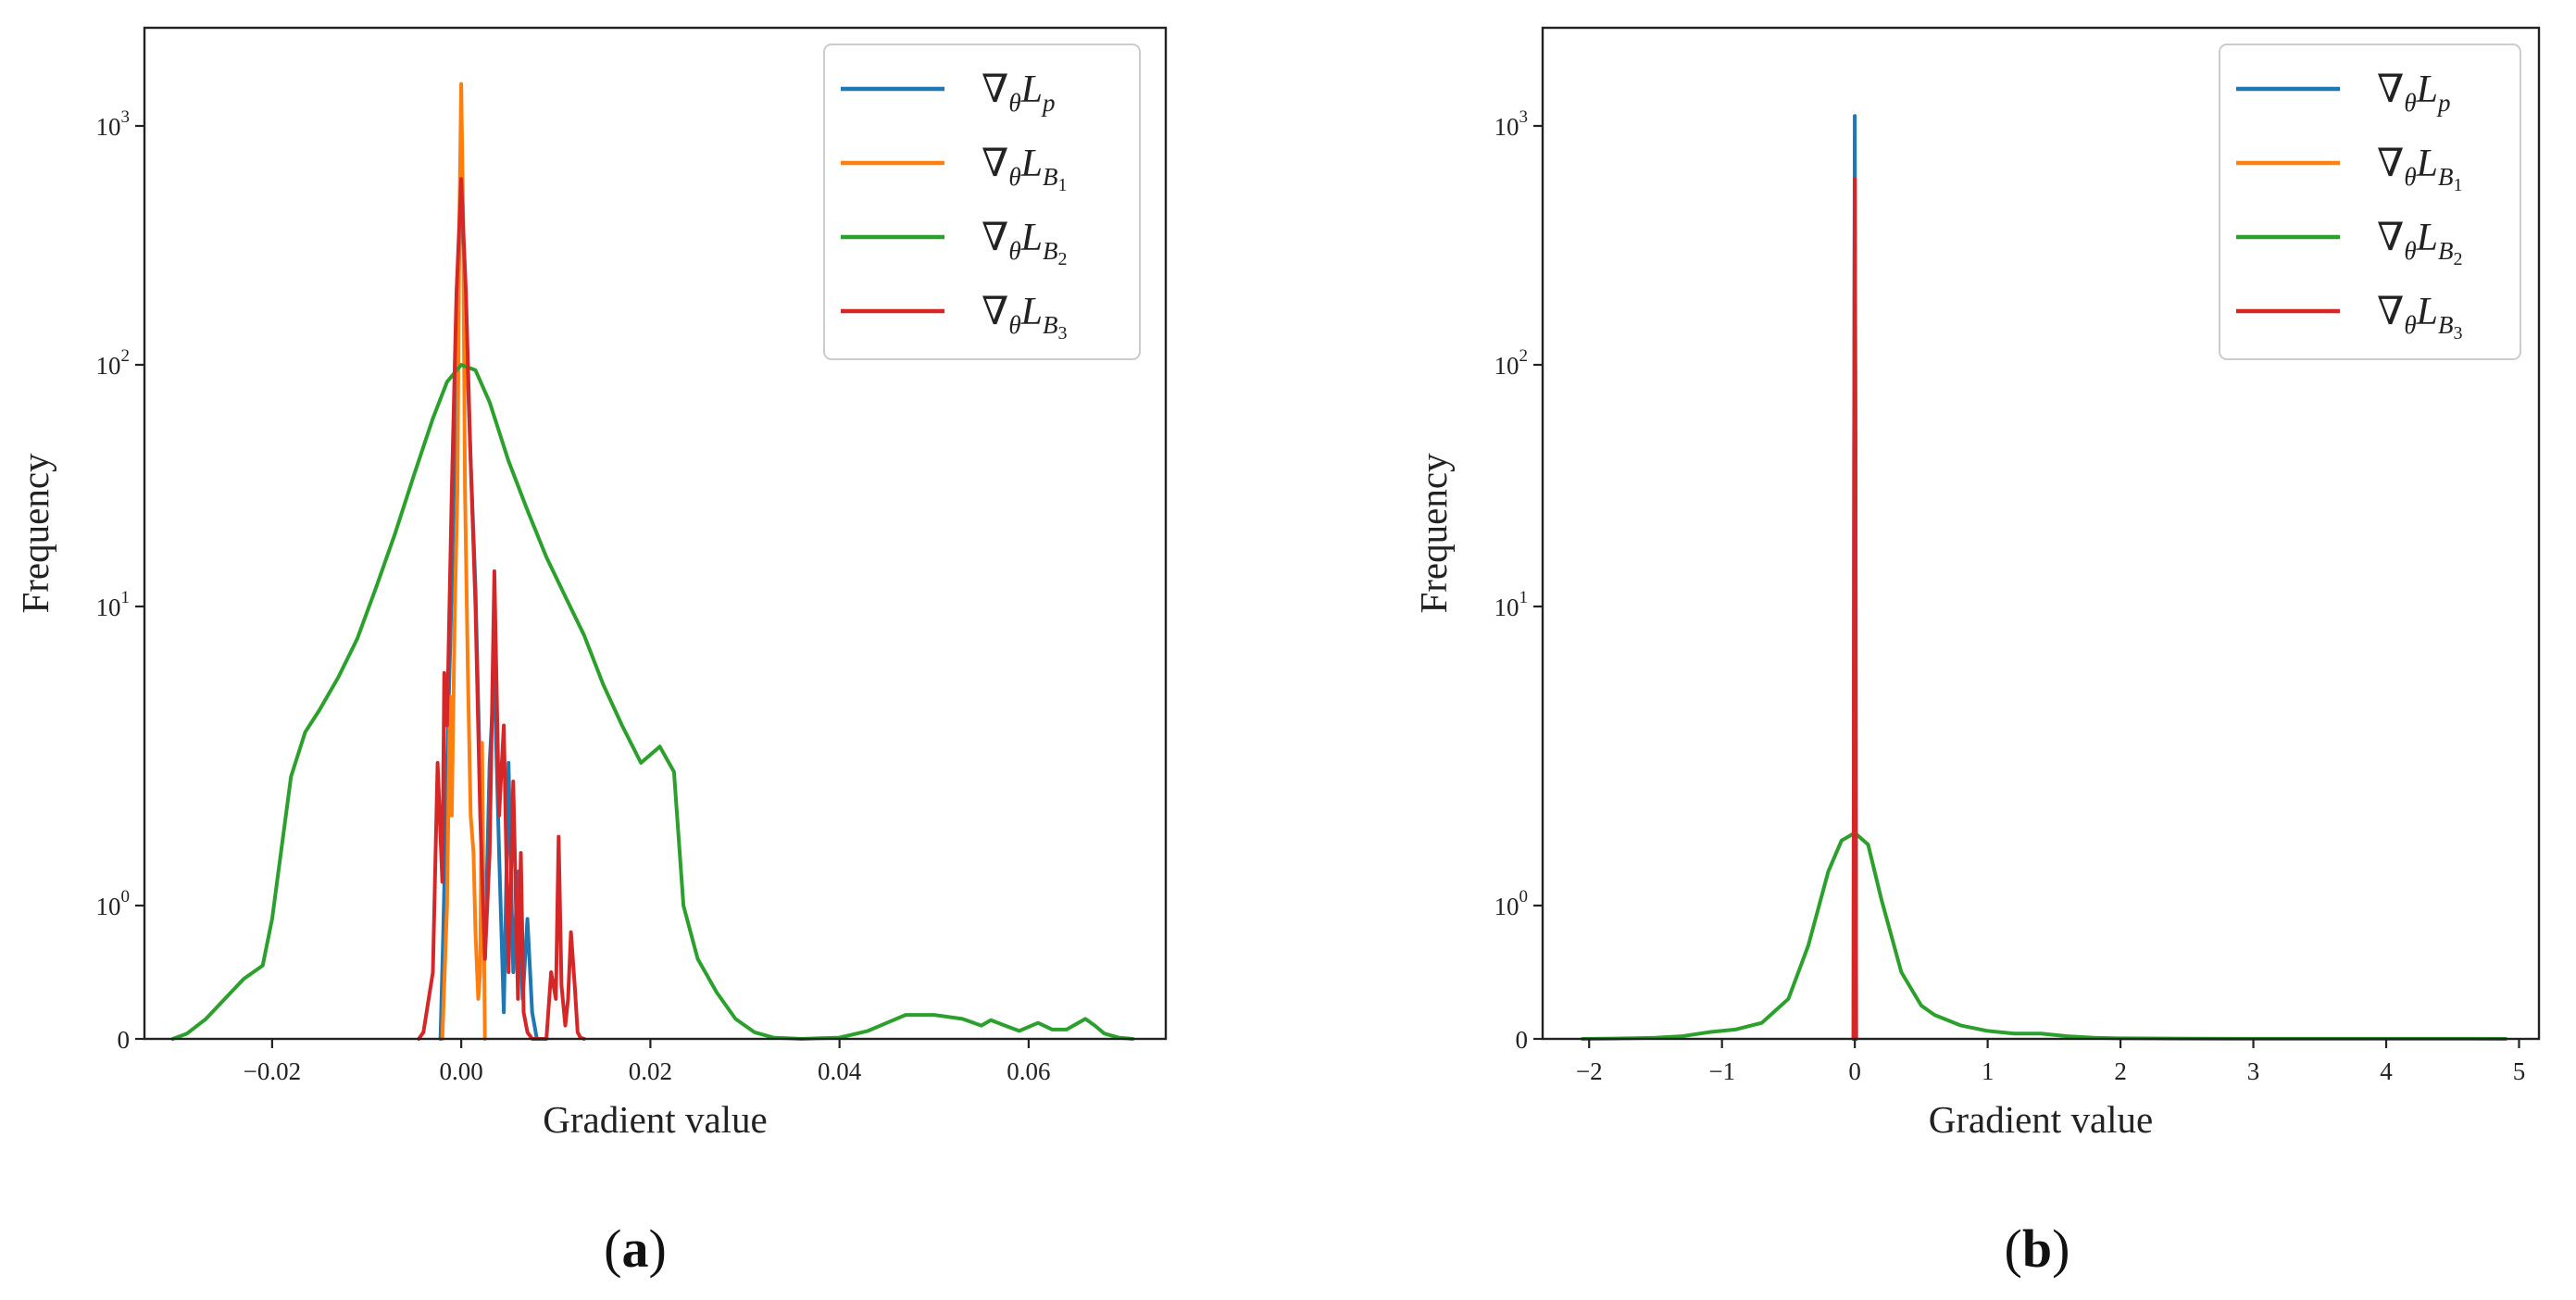 The image size is (2576, 1300). What do you see at coordinates (2386, 1071) in the screenshot?
I see `x-tick-label: 4` at bounding box center [2386, 1071].